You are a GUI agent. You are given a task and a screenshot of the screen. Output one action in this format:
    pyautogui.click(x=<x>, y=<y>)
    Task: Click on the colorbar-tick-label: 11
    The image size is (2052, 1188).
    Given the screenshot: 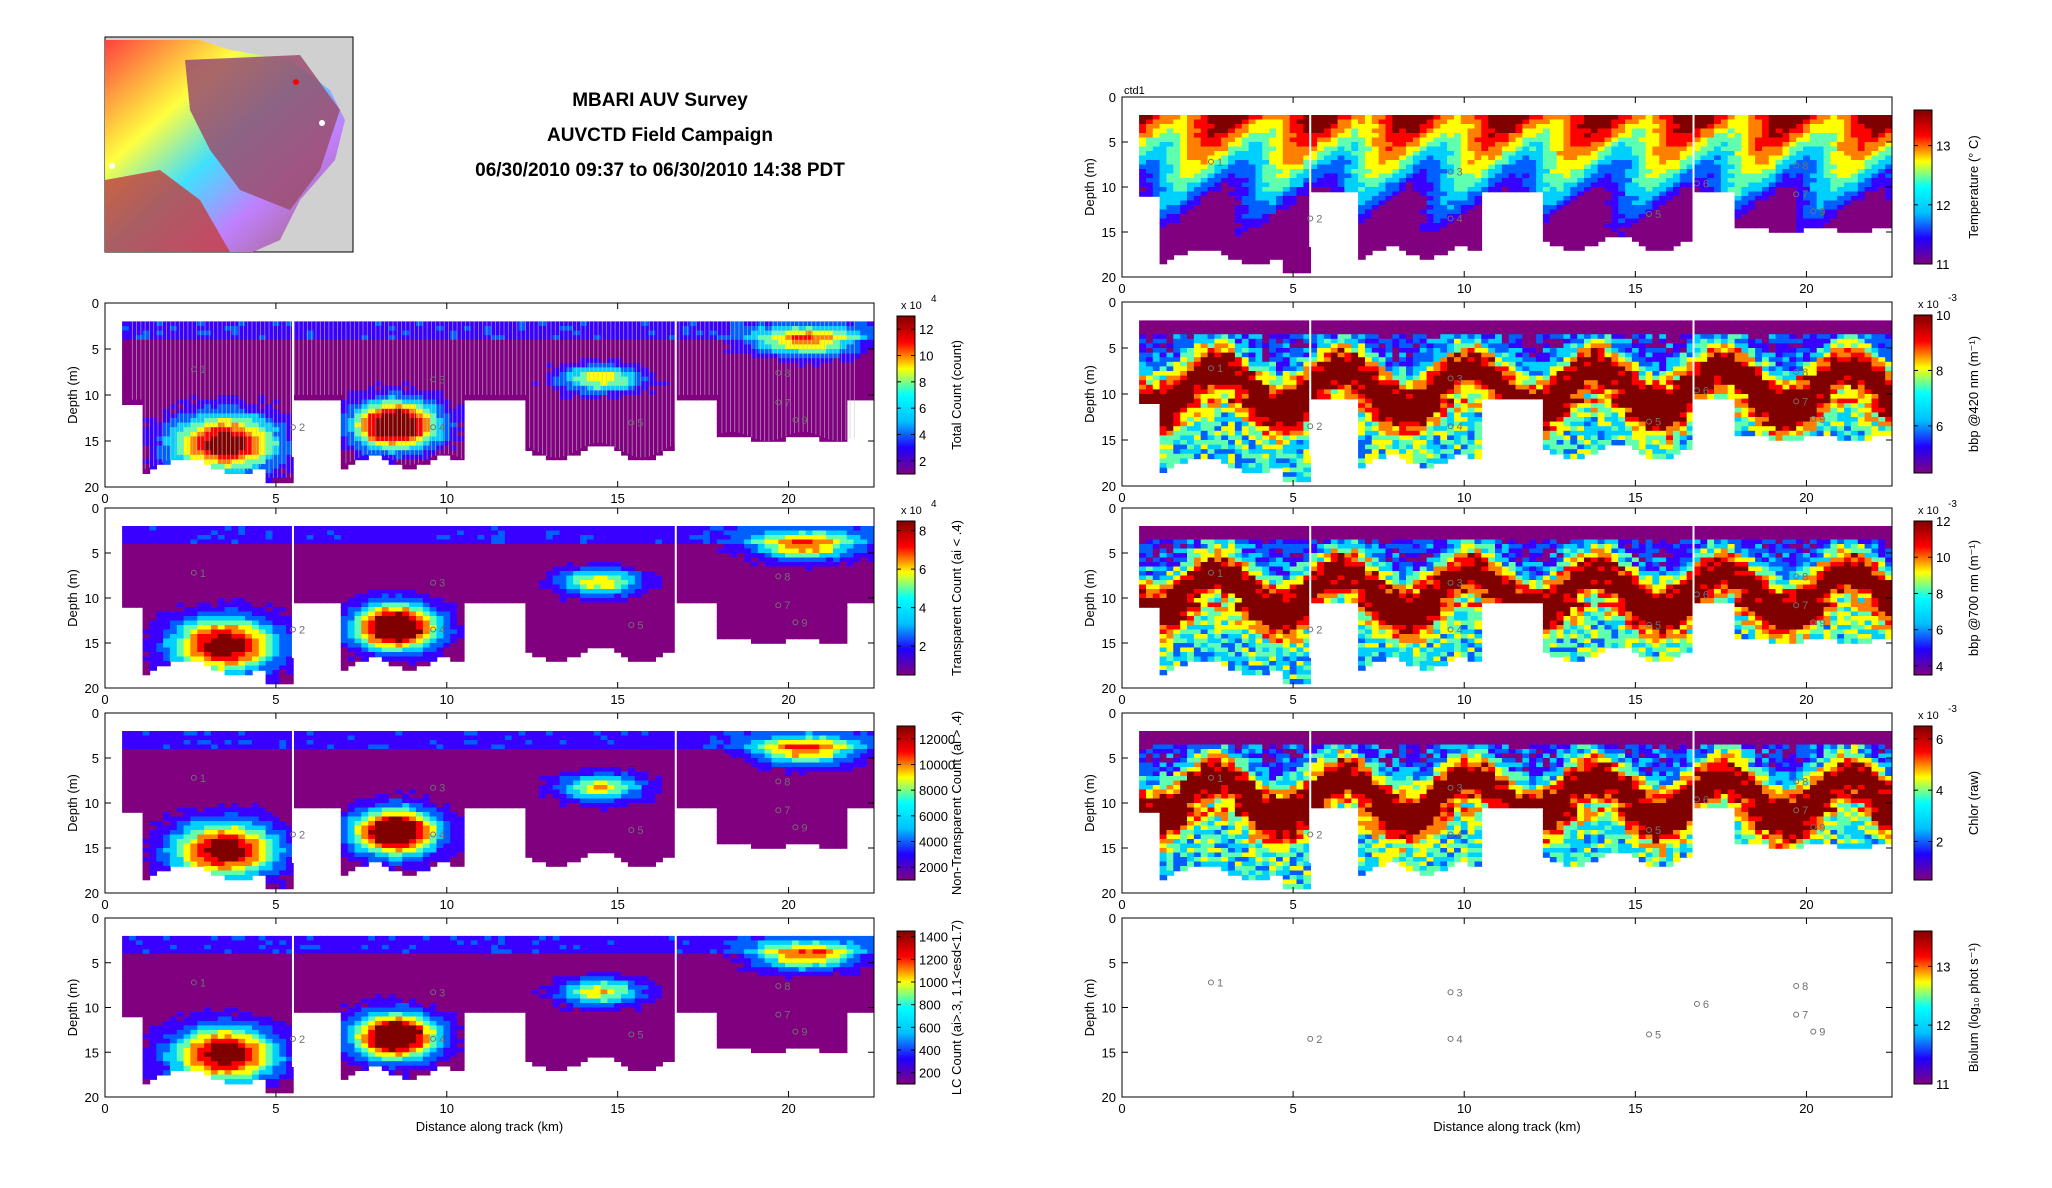 What is the action you would take?
    pyautogui.click(x=1943, y=264)
    